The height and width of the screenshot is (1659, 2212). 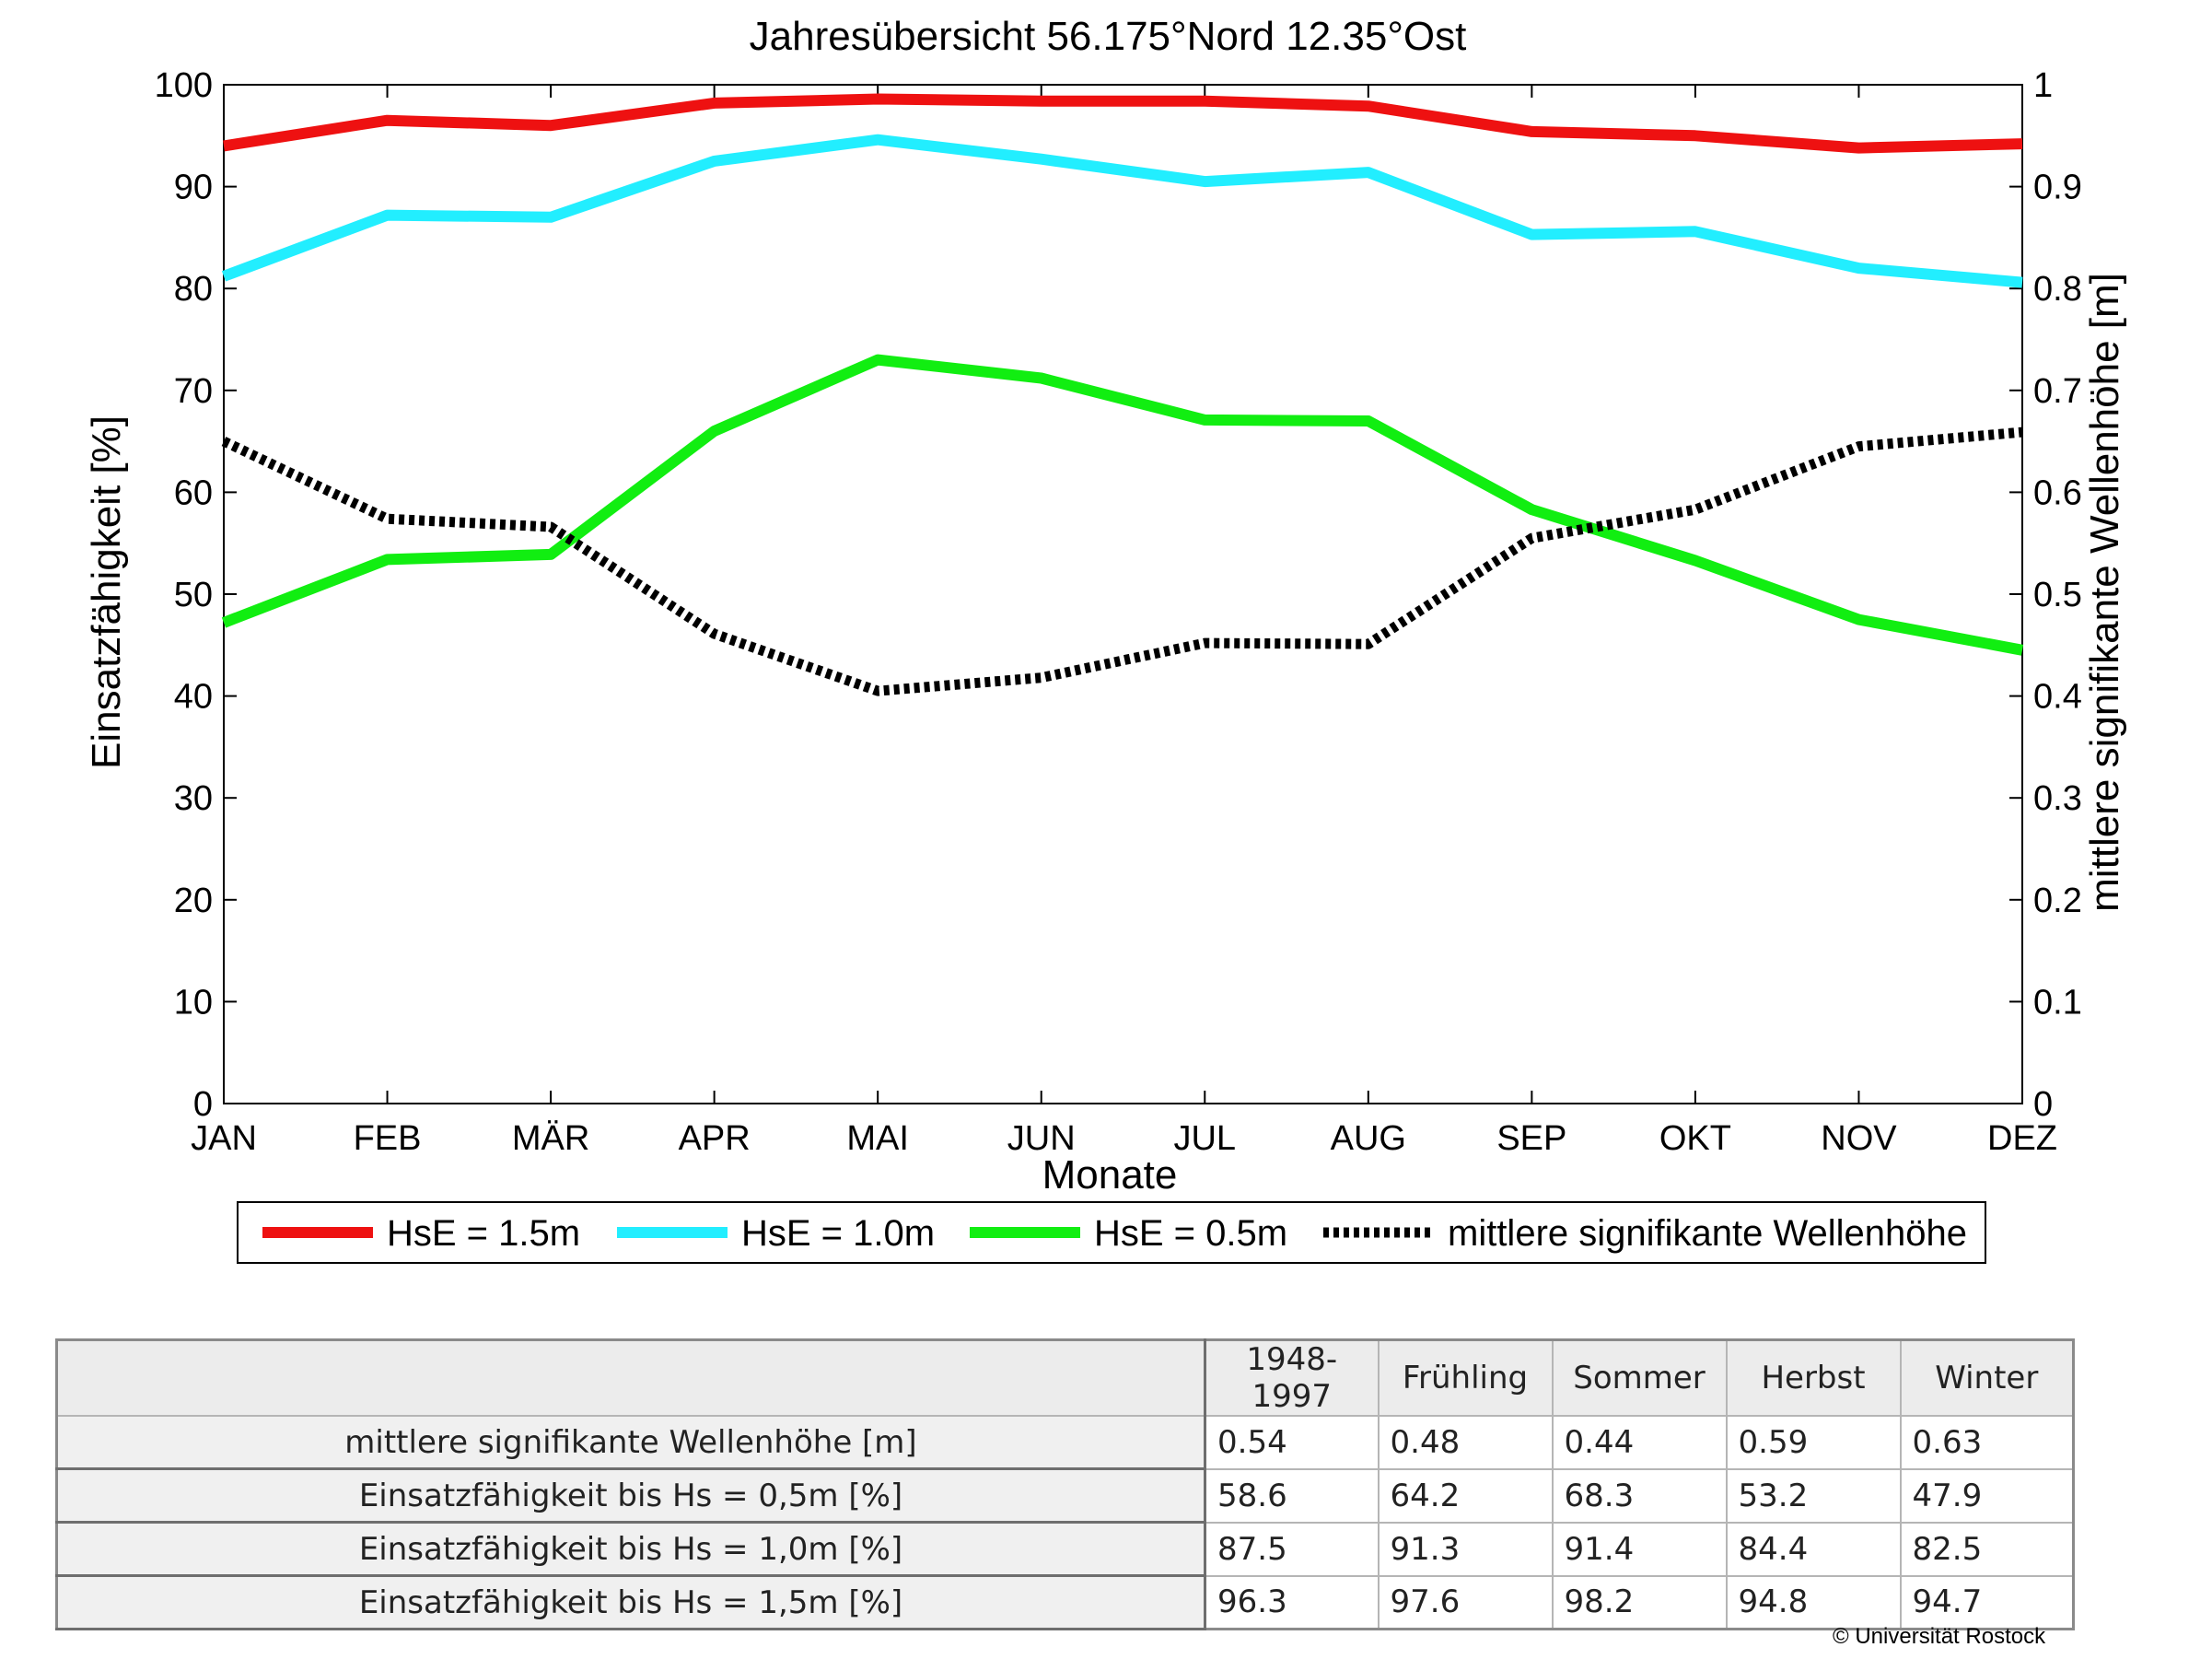 What do you see at coordinates (1640, 1549) in the screenshot?
I see `table-cell: 91.4` at bounding box center [1640, 1549].